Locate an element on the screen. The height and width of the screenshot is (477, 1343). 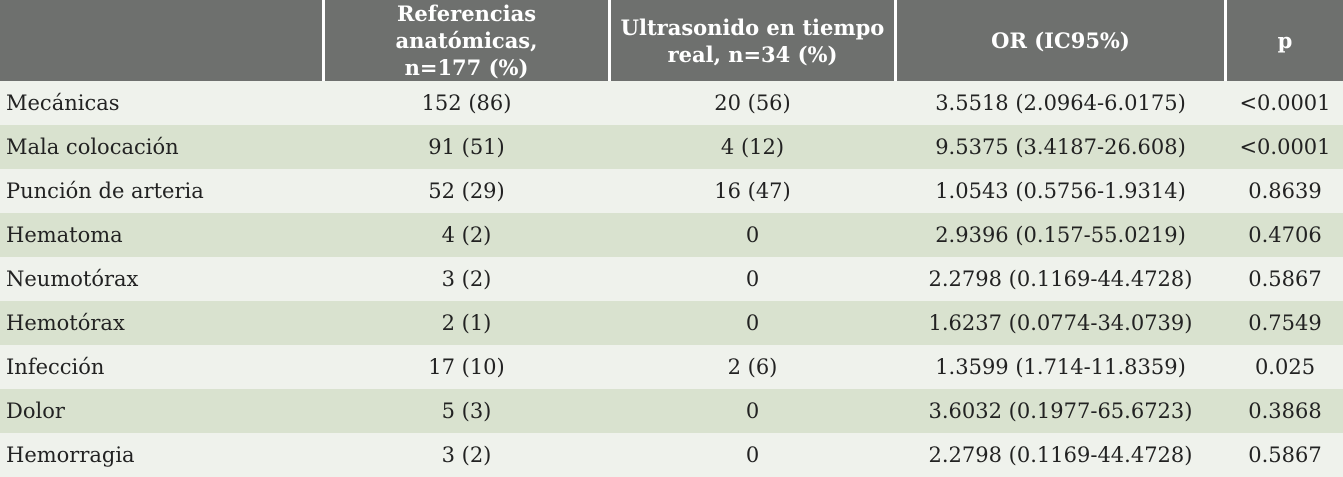
cell-anatomical: 2 (1) is located at coordinates (465, 323).